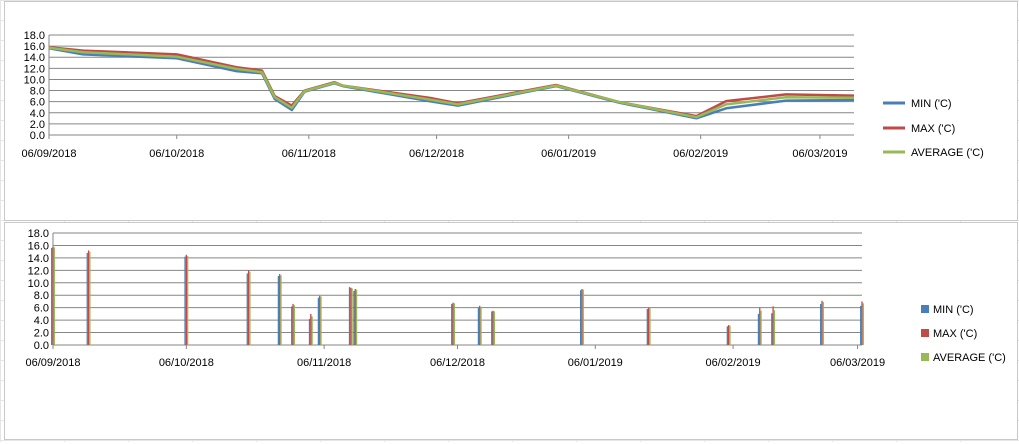  What do you see at coordinates (38, 234) in the screenshot?
I see `y-tick-label: 18.0` at bounding box center [38, 234].